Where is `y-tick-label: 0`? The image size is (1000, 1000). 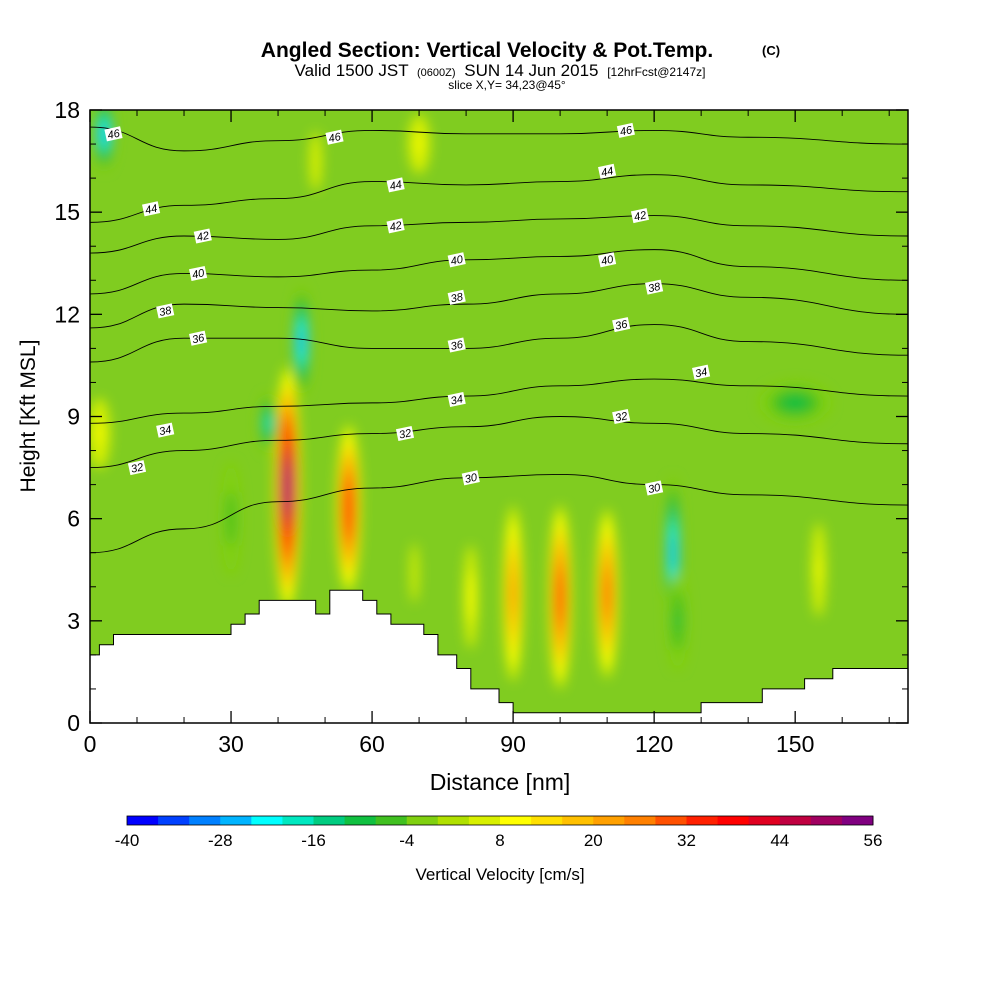 y-tick-label: 0 is located at coordinates (73, 723).